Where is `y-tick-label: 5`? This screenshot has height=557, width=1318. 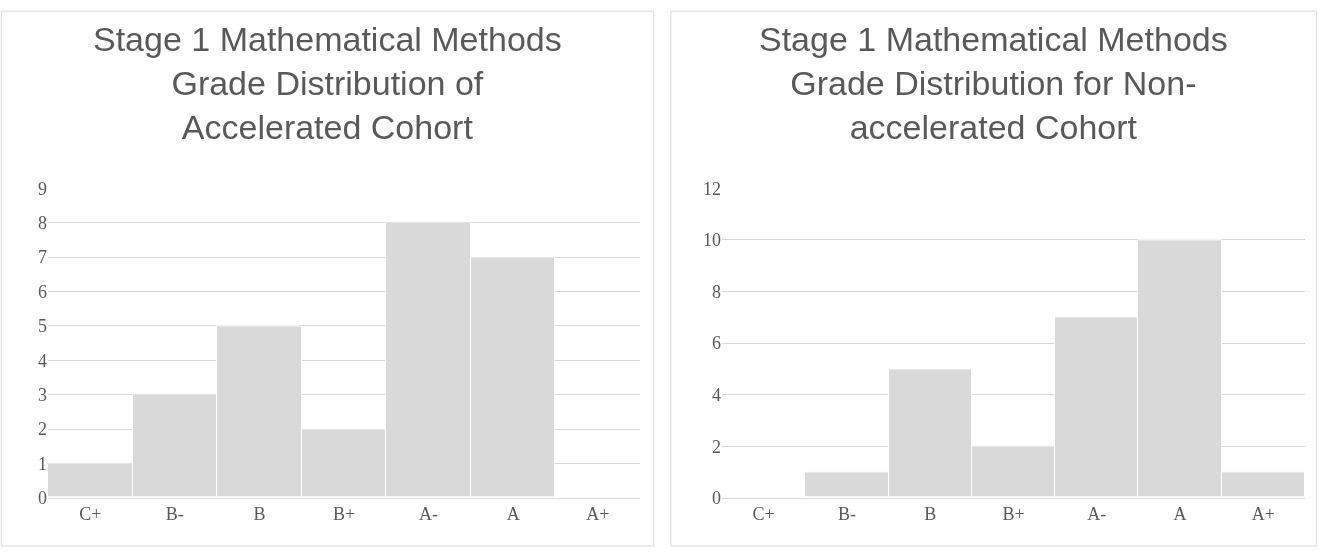
y-tick-label: 5 is located at coordinates (42, 326).